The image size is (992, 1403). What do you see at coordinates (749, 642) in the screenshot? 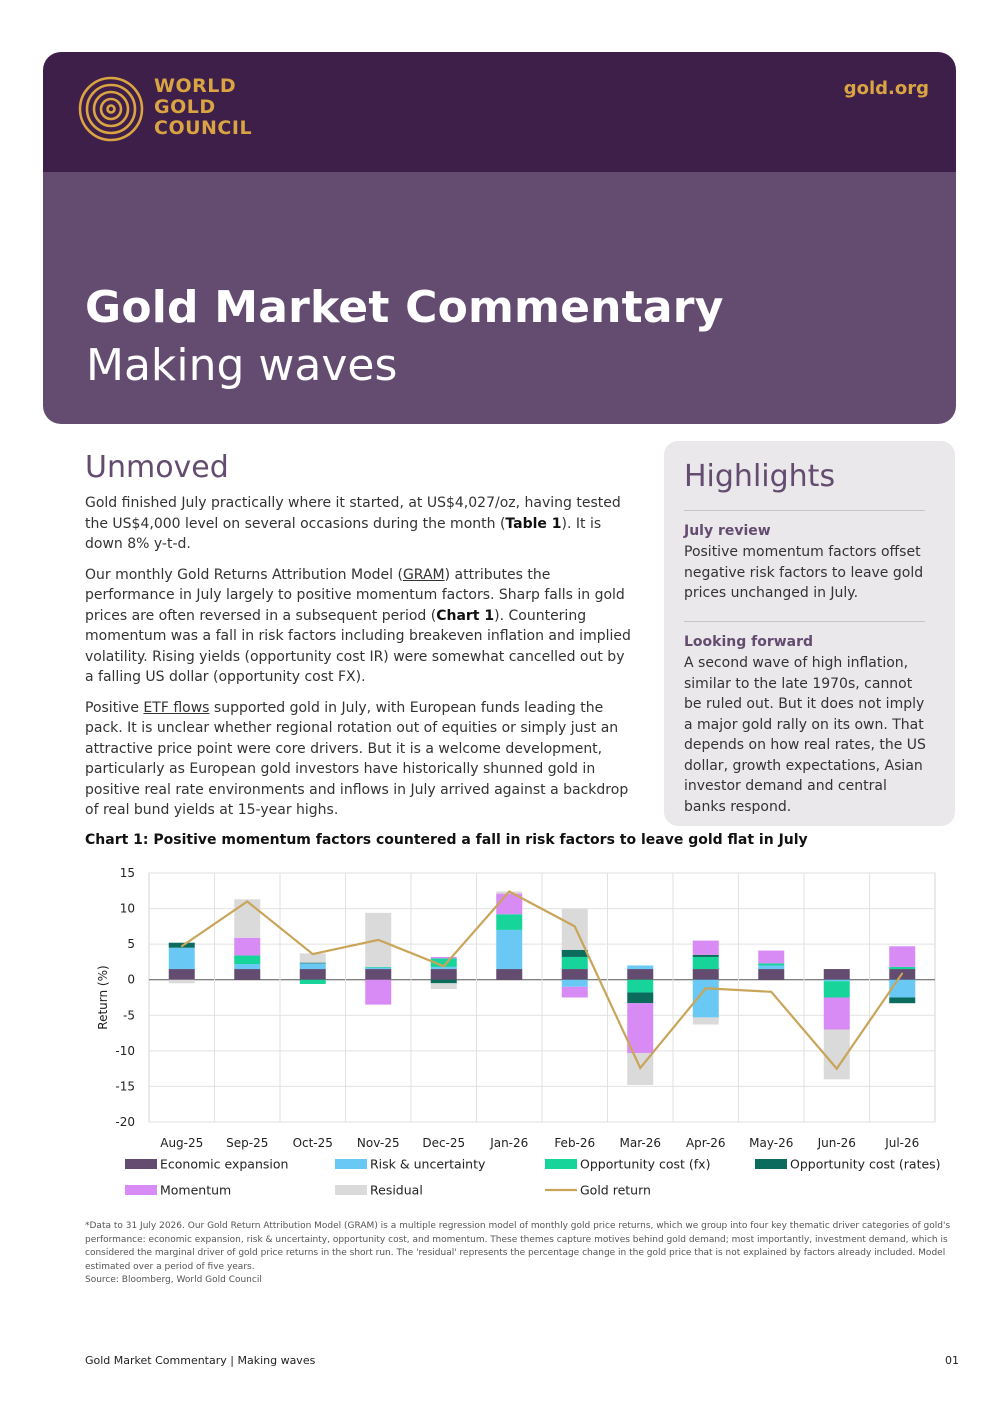
I see `highlight-heading-looking-forward: Looking forward` at bounding box center [749, 642].